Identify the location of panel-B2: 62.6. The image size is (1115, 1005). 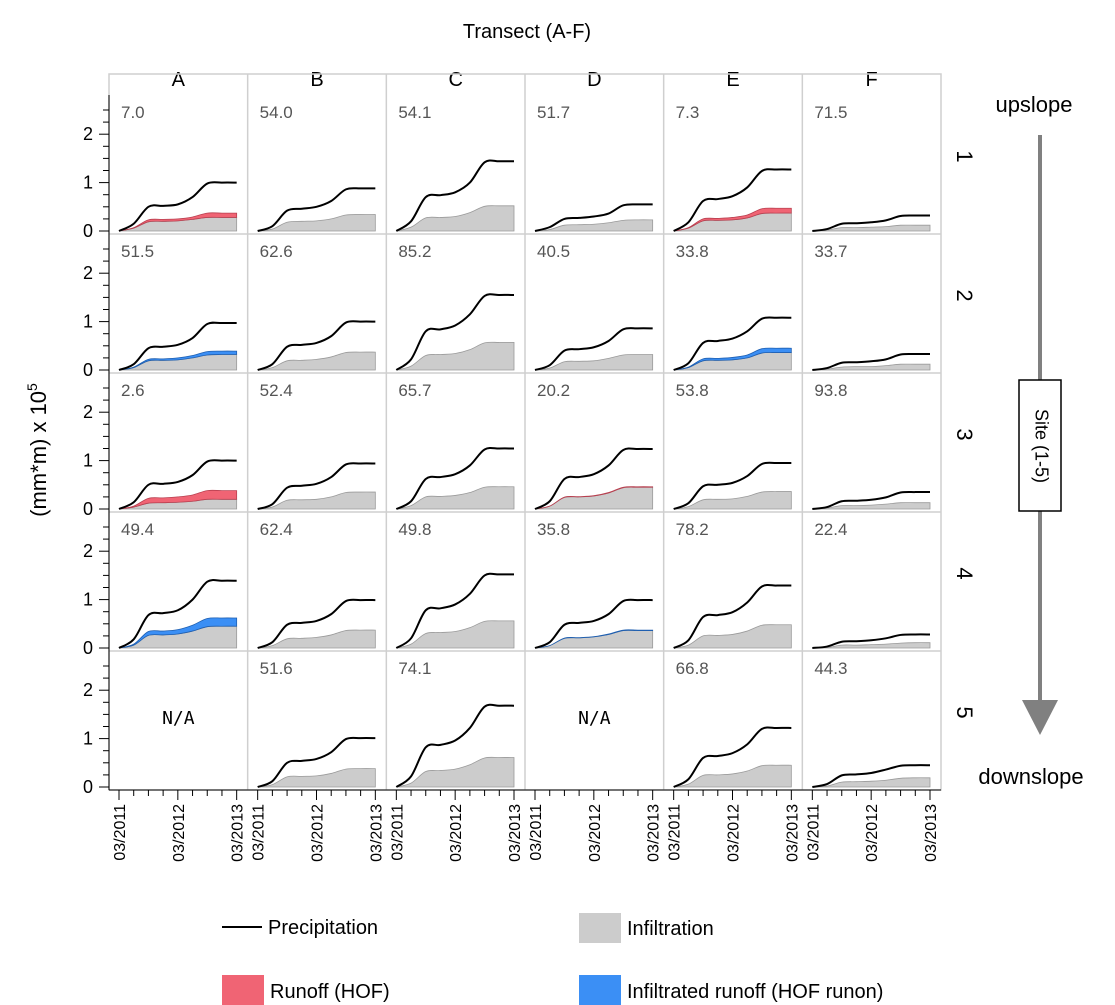
(316, 306).